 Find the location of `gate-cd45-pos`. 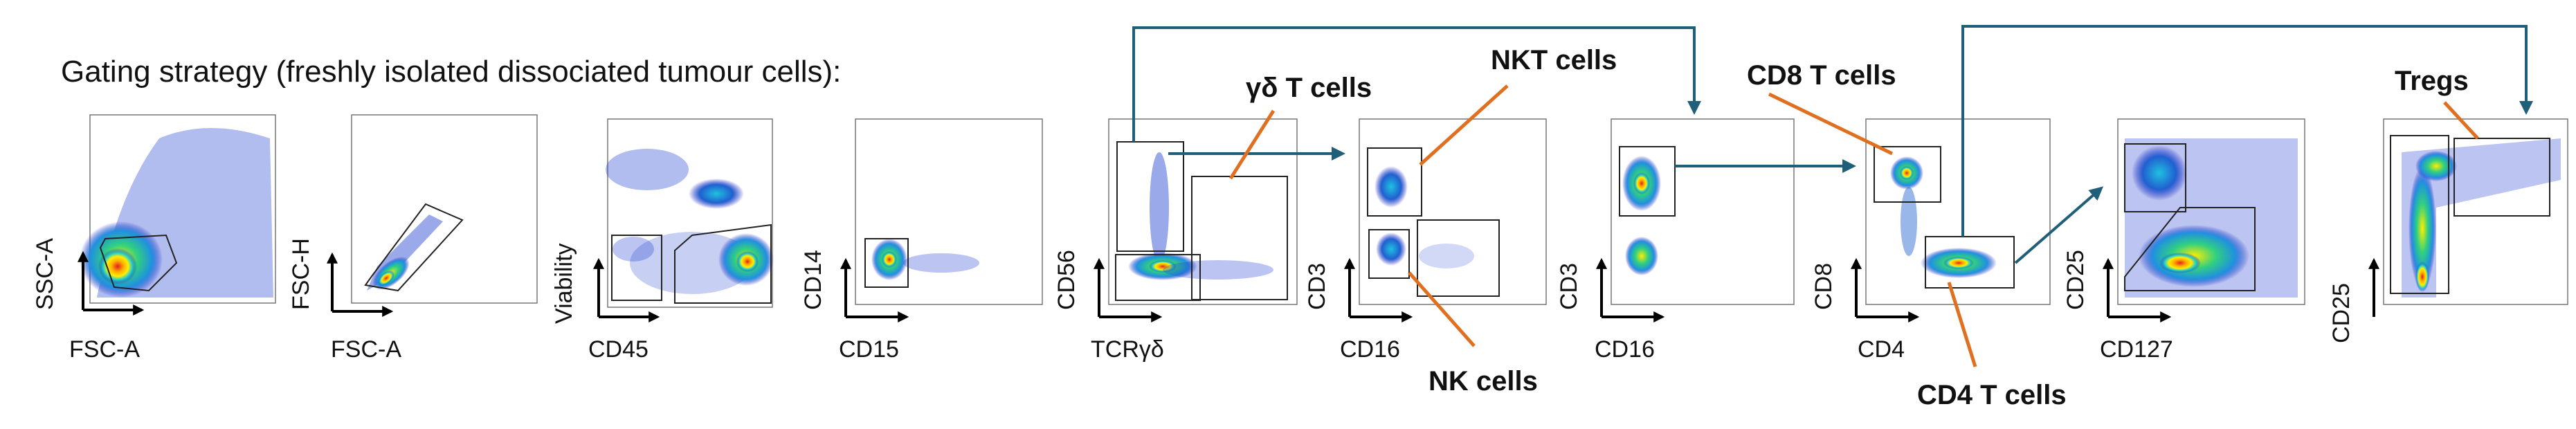

gate-cd45-pos is located at coordinates (723, 263).